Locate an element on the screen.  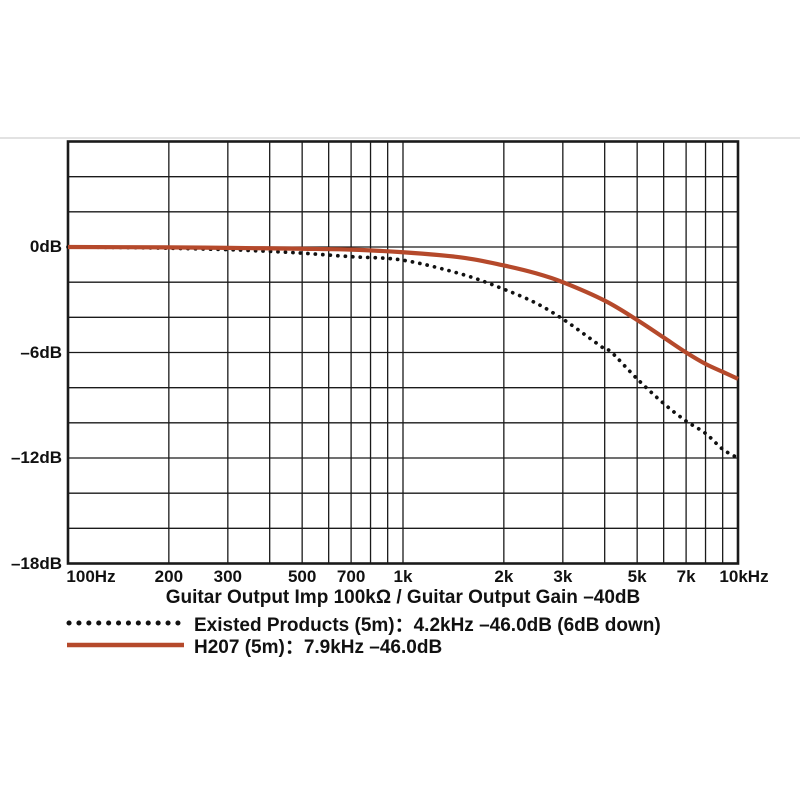
legend-item-h207: H207 (5m)：7.9kHz –46.0dB is located at coordinates (254, 645).